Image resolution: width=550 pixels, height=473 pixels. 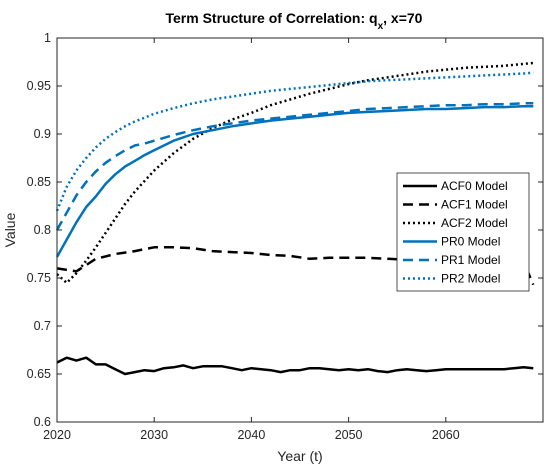 I want to click on series-line-acf1-model, so click(x=295, y=266).